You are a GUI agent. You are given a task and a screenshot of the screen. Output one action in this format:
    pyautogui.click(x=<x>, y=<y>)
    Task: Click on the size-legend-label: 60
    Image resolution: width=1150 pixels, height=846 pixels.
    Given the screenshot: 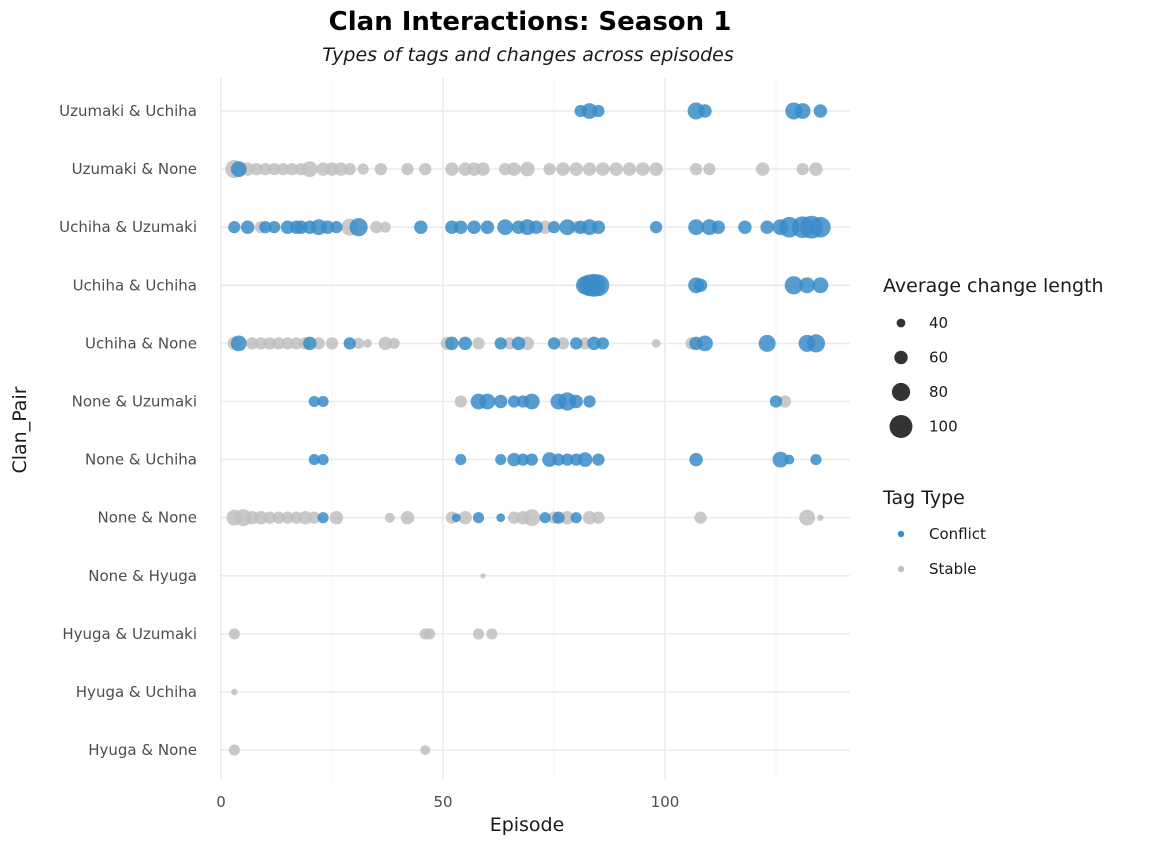 What is the action you would take?
    pyautogui.click(x=938, y=358)
    